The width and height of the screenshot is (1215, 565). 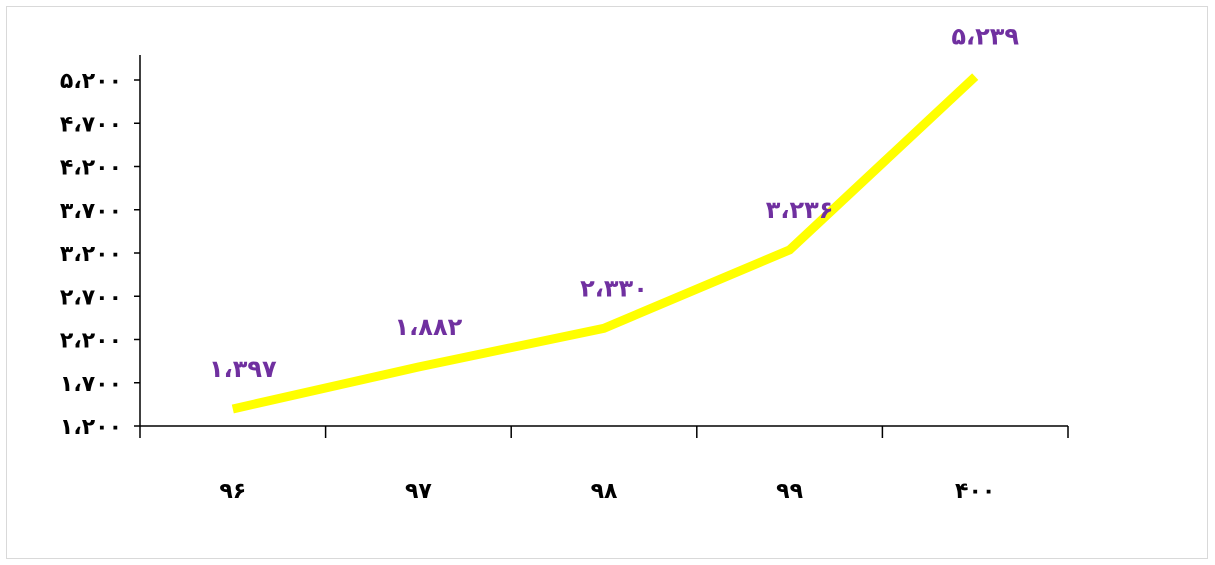 I want to click on y-tick-label: ۳،۲۰۰, so click(x=91, y=254).